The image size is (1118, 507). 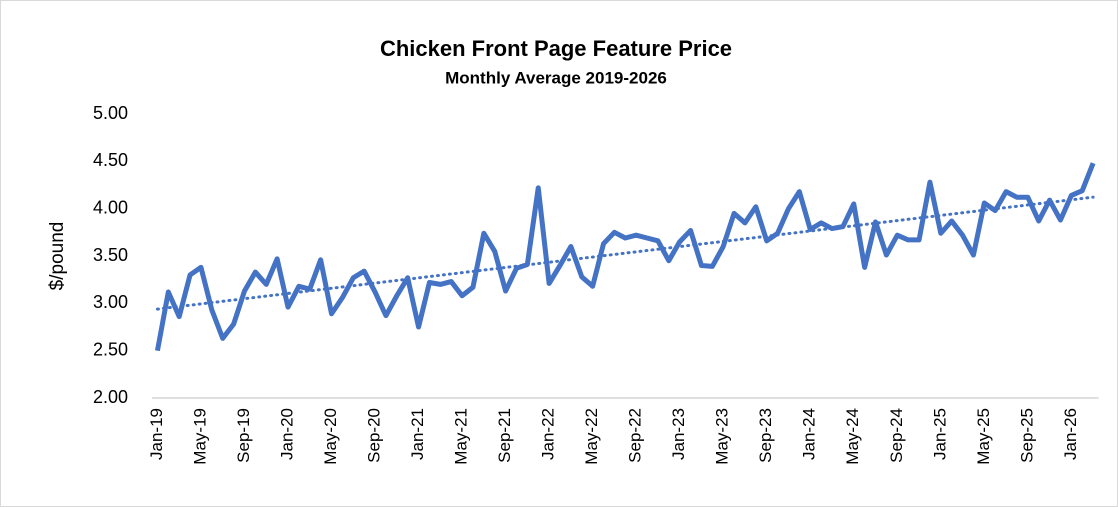 I want to click on x-tick-label: May-23, so click(x=722, y=436).